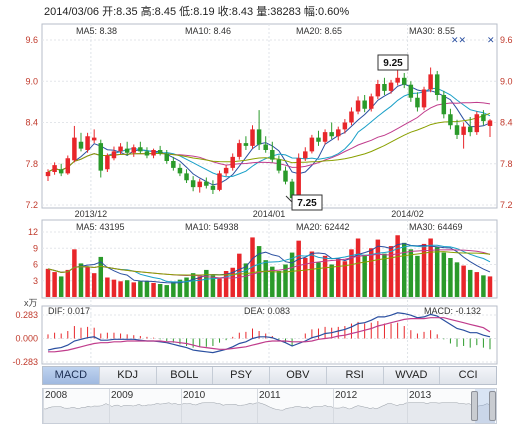 The image size is (516, 428). Describe the element at coordinates (506, 164) in the screenshot. I see `price-y-tick-right: 7.8` at that location.